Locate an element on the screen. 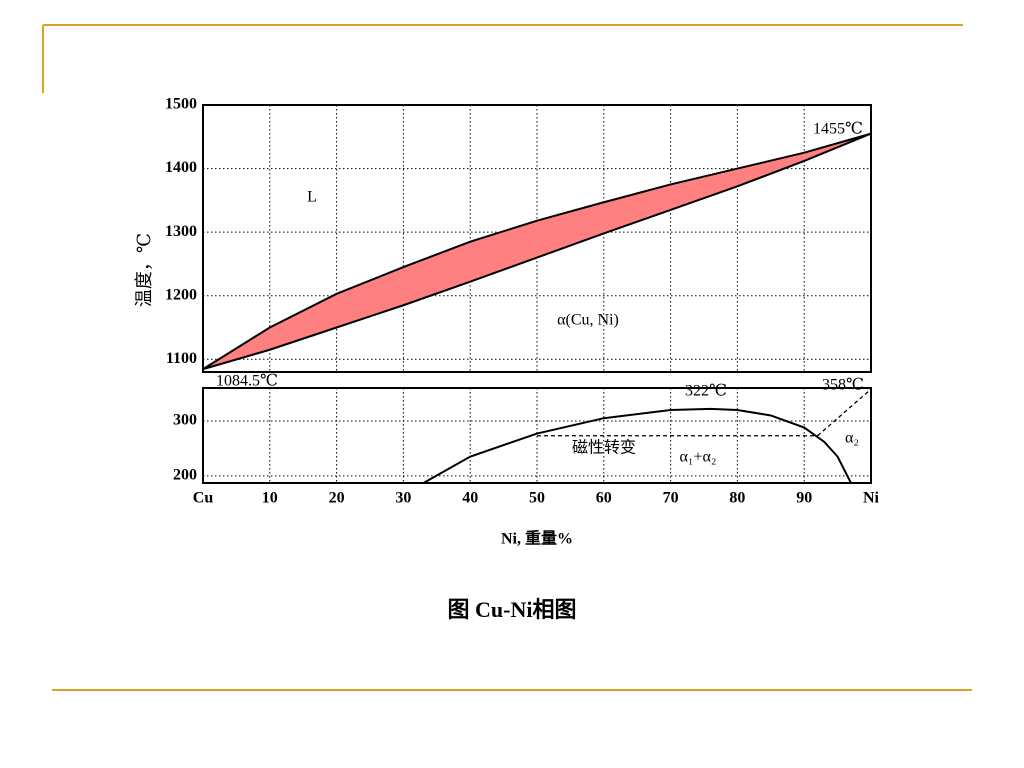 The height and width of the screenshot is (768, 1024). caption: 图 Cu-Ni相图 is located at coordinates (512, 609).